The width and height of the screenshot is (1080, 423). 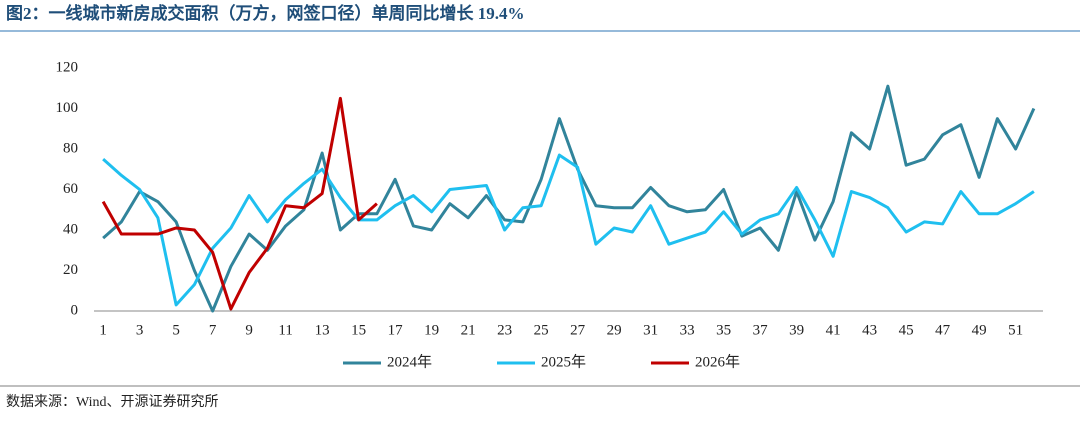 I want to click on y-tick-label: 120, so click(x=67, y=67).